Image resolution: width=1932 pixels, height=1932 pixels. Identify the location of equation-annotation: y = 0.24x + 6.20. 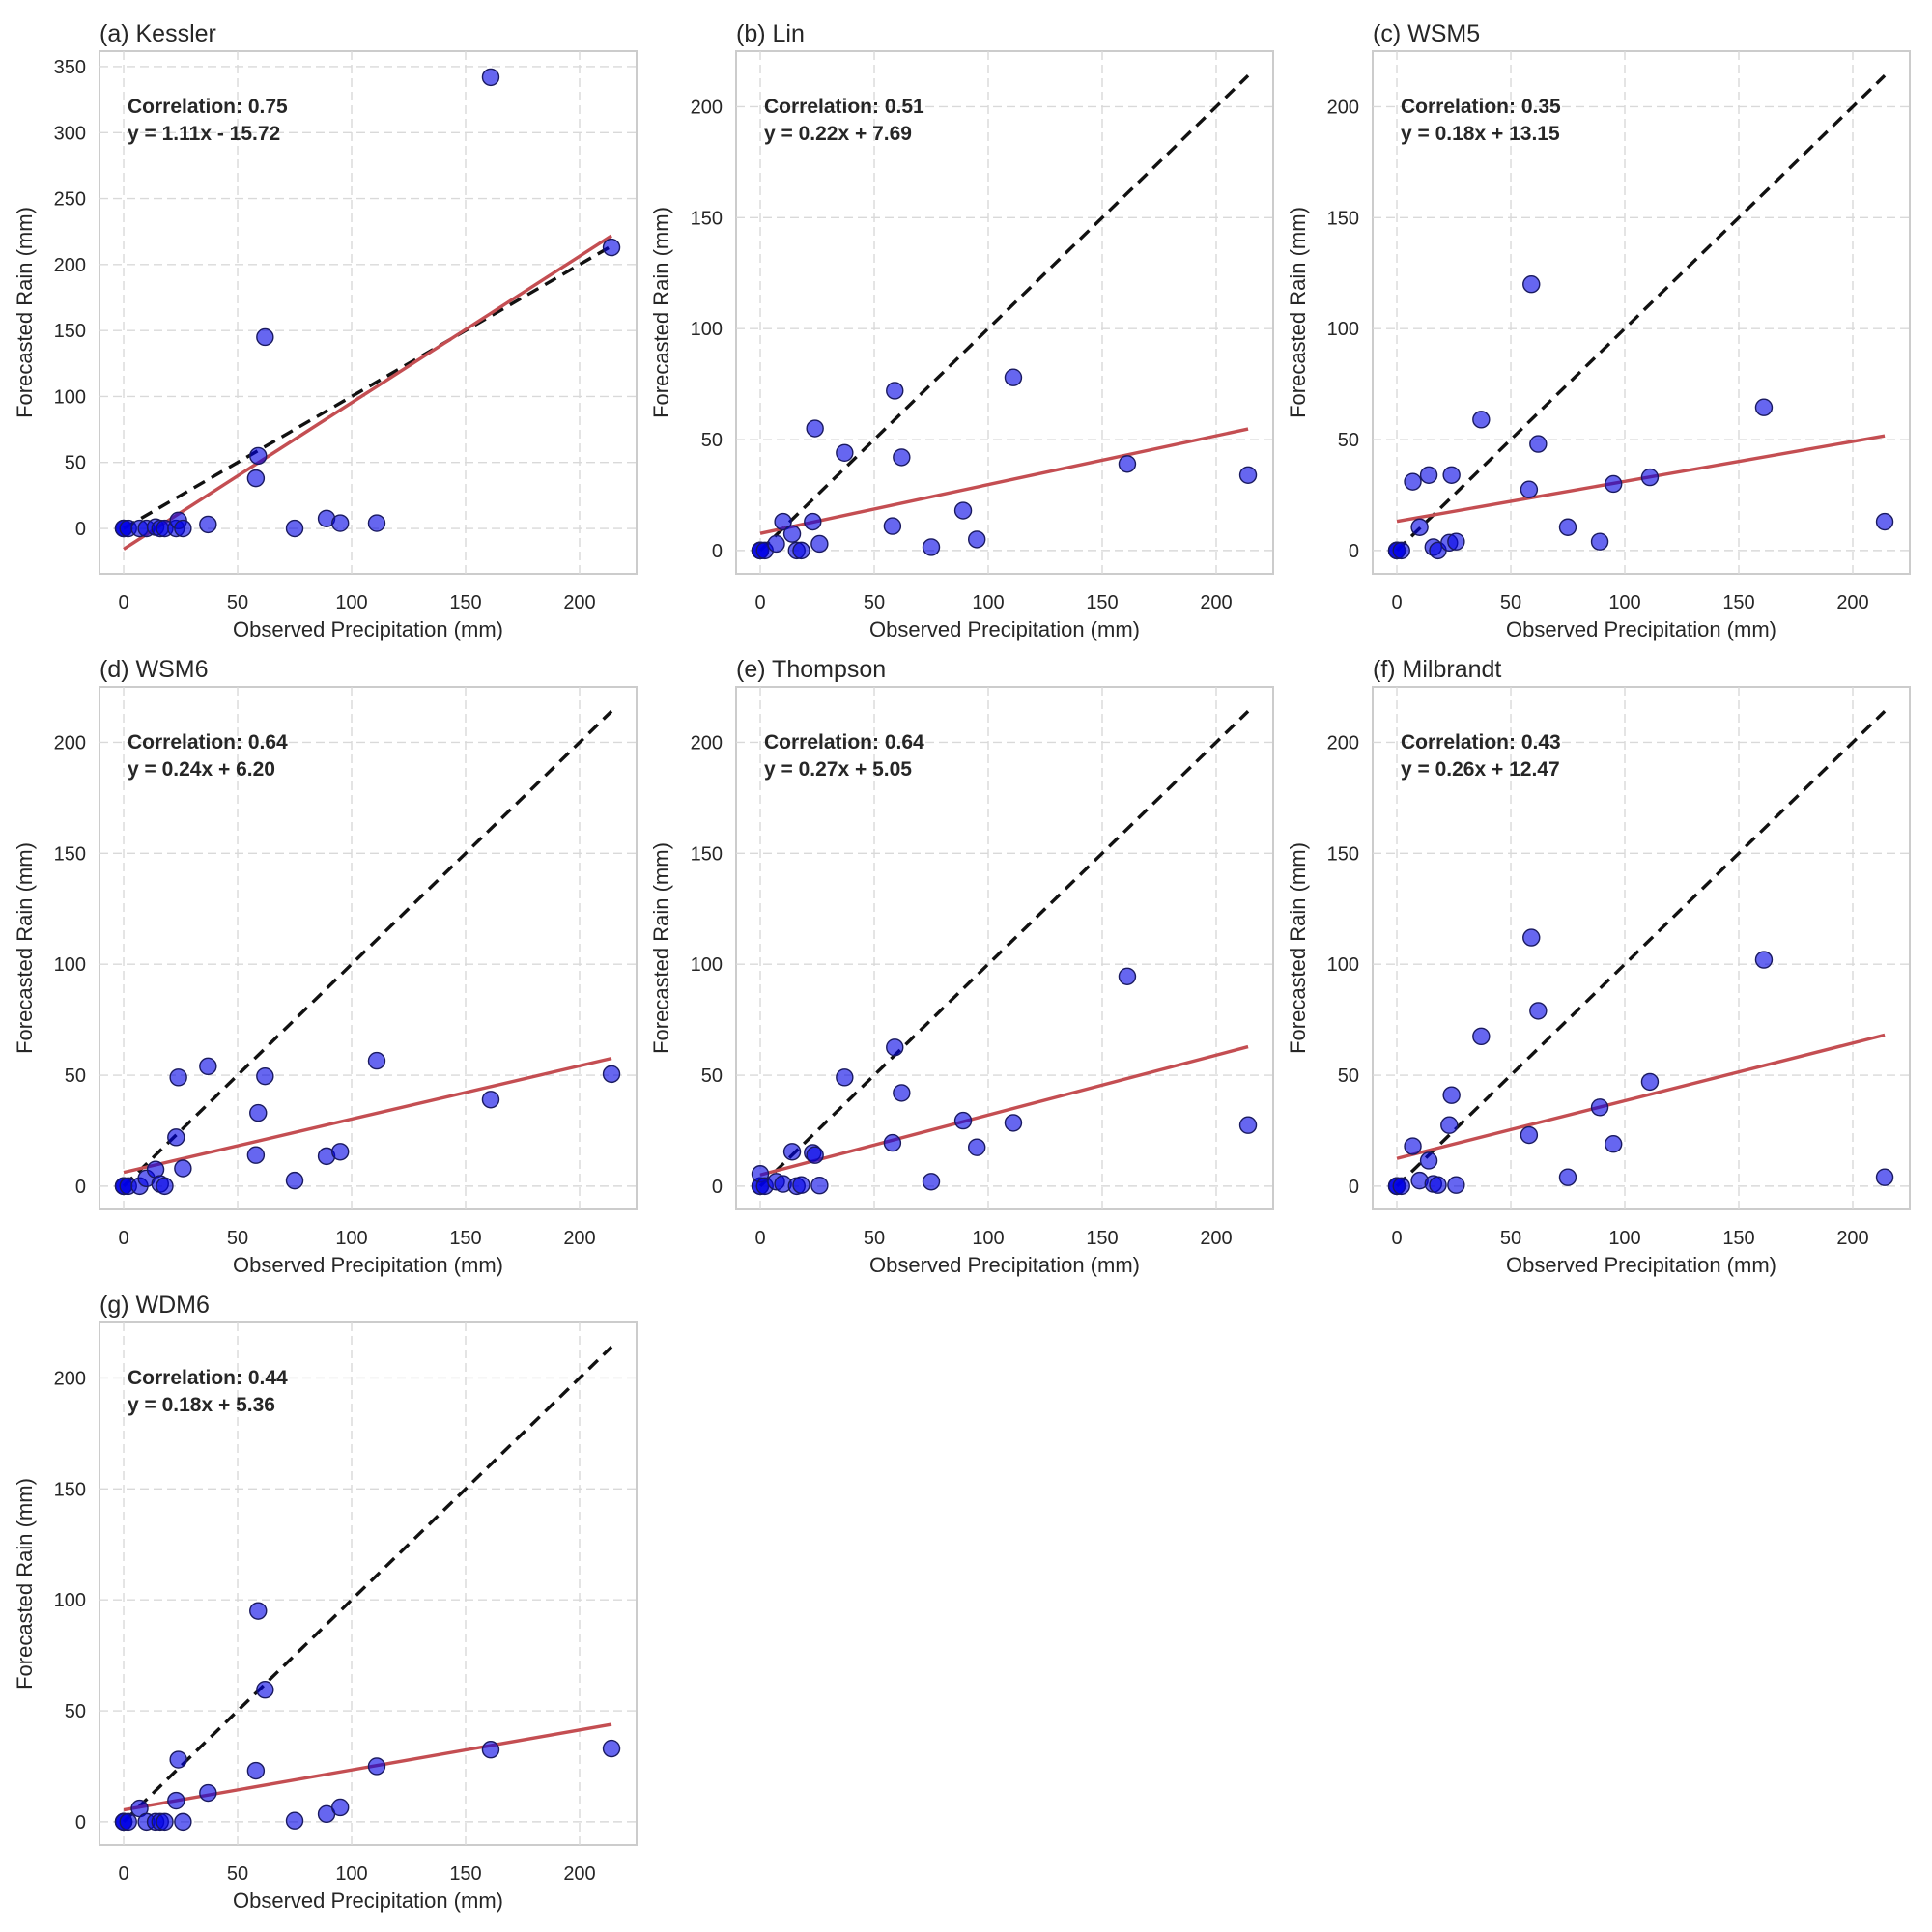
(201, 769).